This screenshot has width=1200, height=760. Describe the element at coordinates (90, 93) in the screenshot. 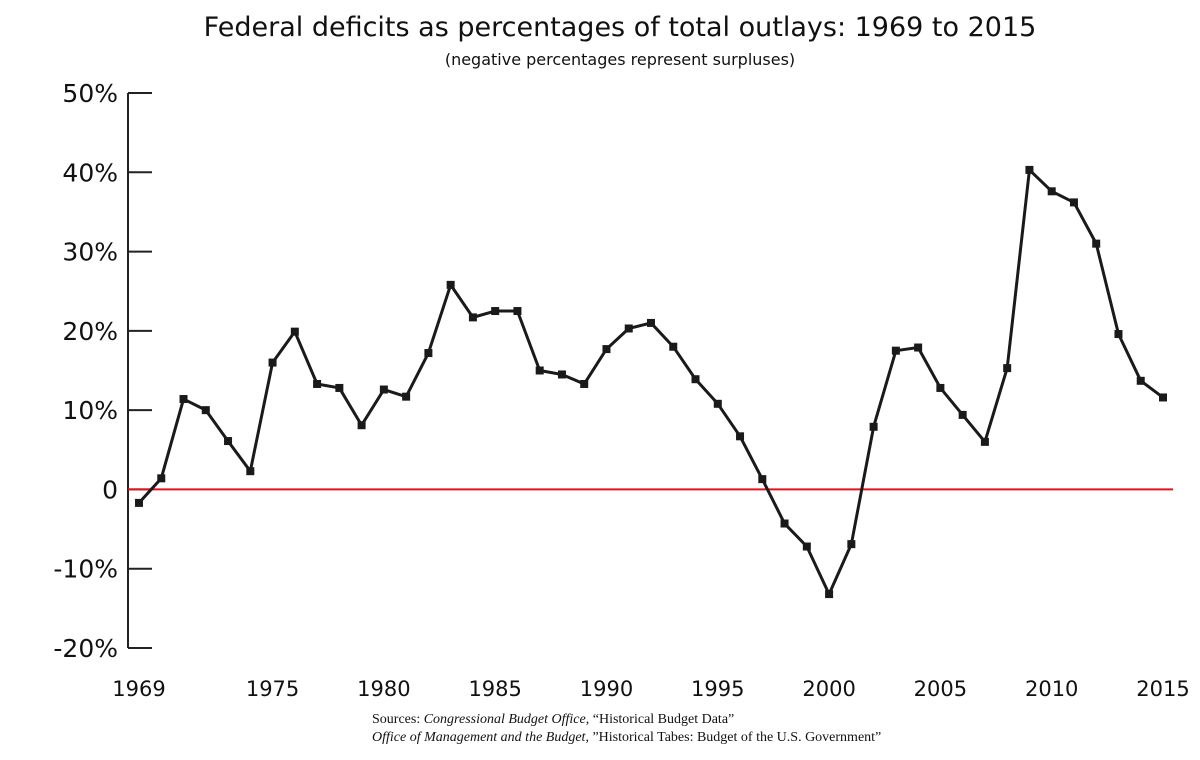

I see `y-tick-label: 50%` at that location.